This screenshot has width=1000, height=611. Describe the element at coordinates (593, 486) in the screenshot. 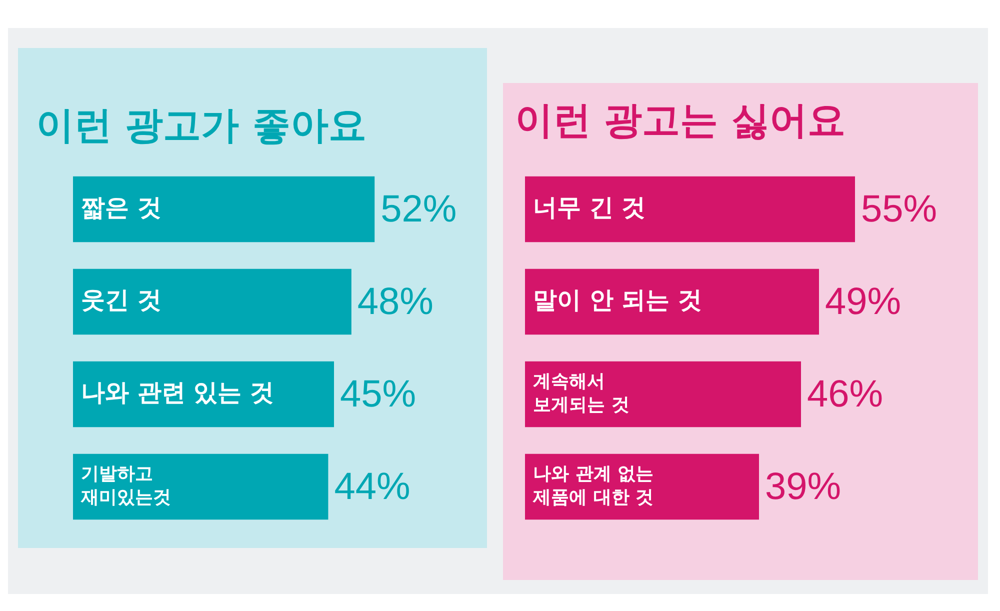

I see `category-label: 나와 관계 없는 제품에 대한 것` at that location.